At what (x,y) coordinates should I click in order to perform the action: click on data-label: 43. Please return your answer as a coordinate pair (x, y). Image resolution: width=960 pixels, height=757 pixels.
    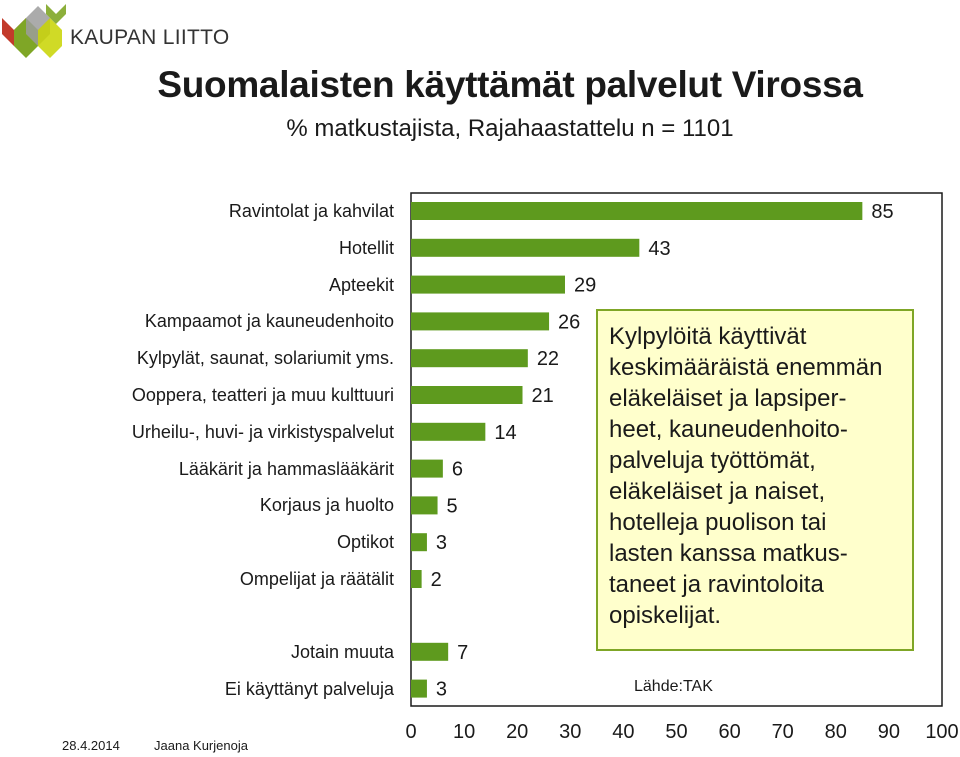
    Looking at the image, I should click on (659, 249).